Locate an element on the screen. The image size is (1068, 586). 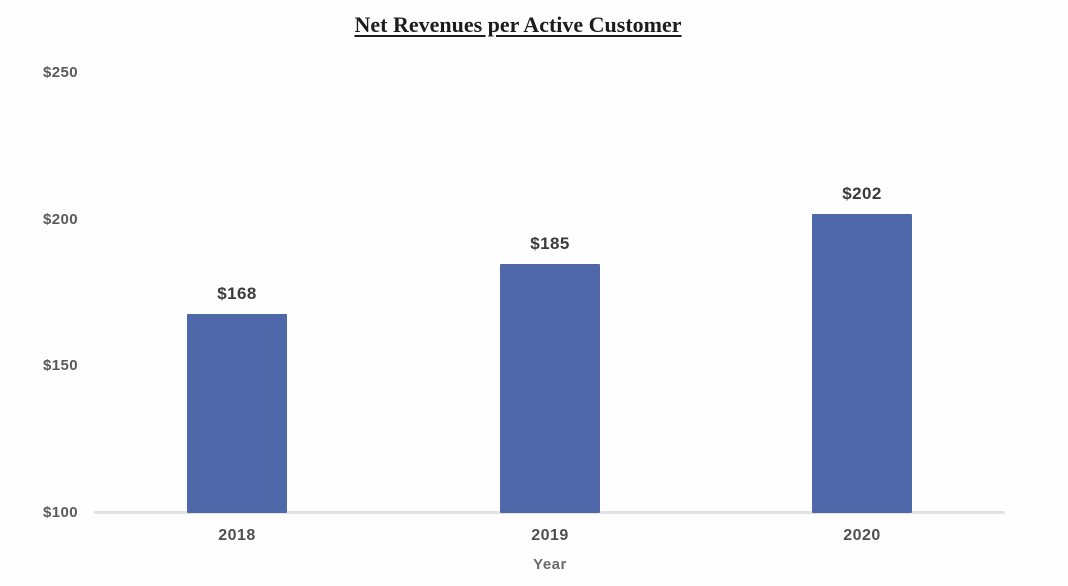
bar-value-label: $202 is located at coordinates (862, 193).